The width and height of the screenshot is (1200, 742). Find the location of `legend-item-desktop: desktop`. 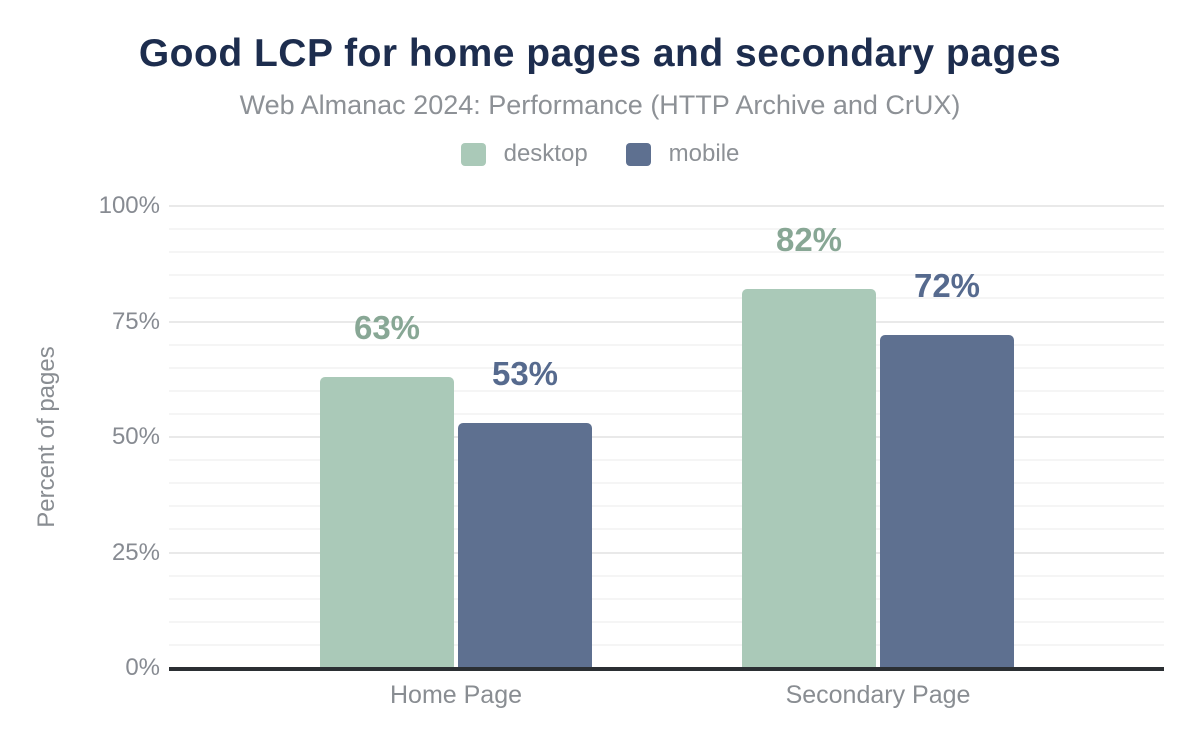

legend-item-desktop: desktop is located at coordinates (524, 154).